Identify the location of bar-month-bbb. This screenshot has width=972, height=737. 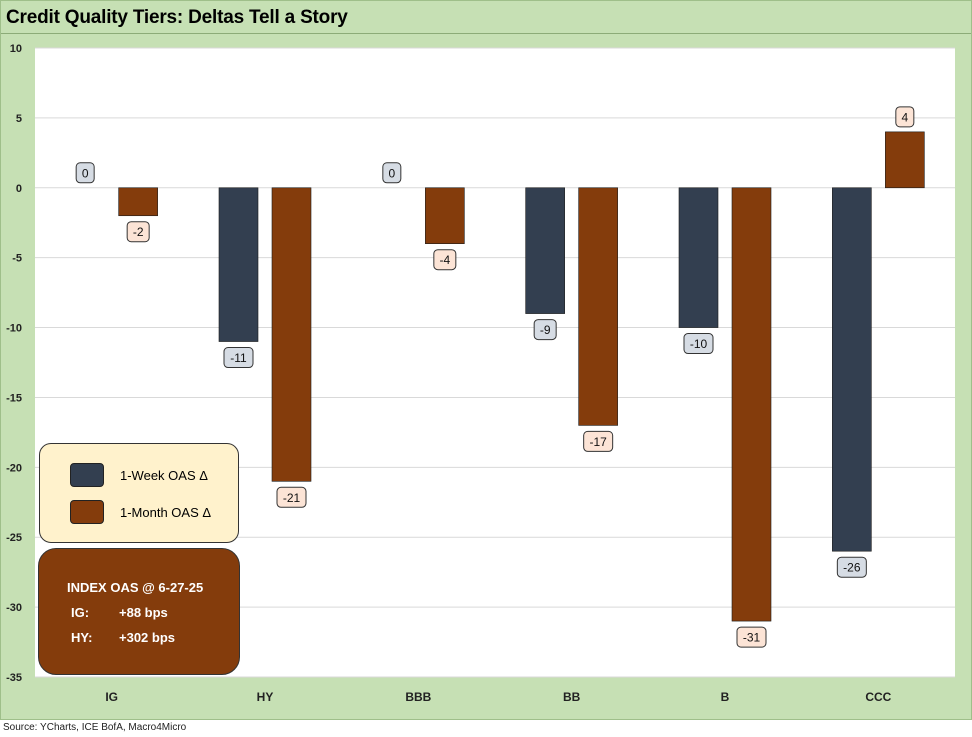
(445, 215).